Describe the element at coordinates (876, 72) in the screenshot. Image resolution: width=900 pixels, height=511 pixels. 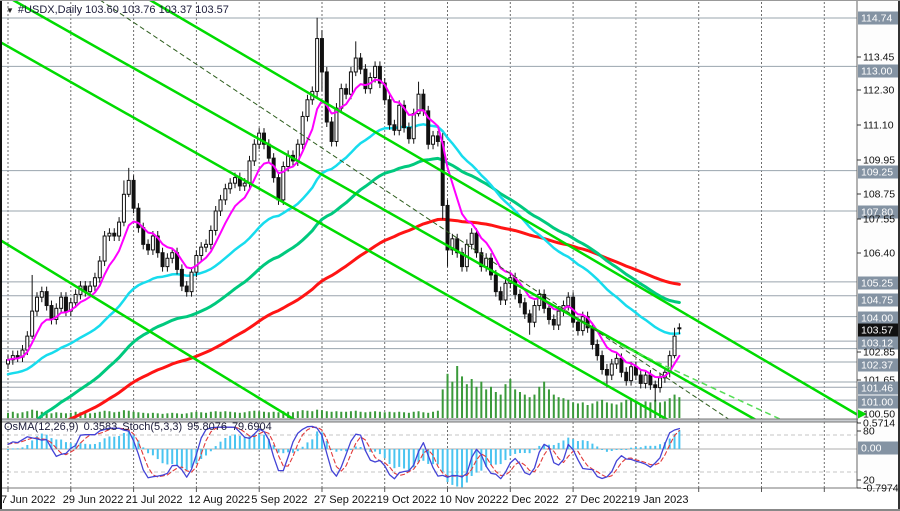
I see `price-badge-label: 113.00` at that location.